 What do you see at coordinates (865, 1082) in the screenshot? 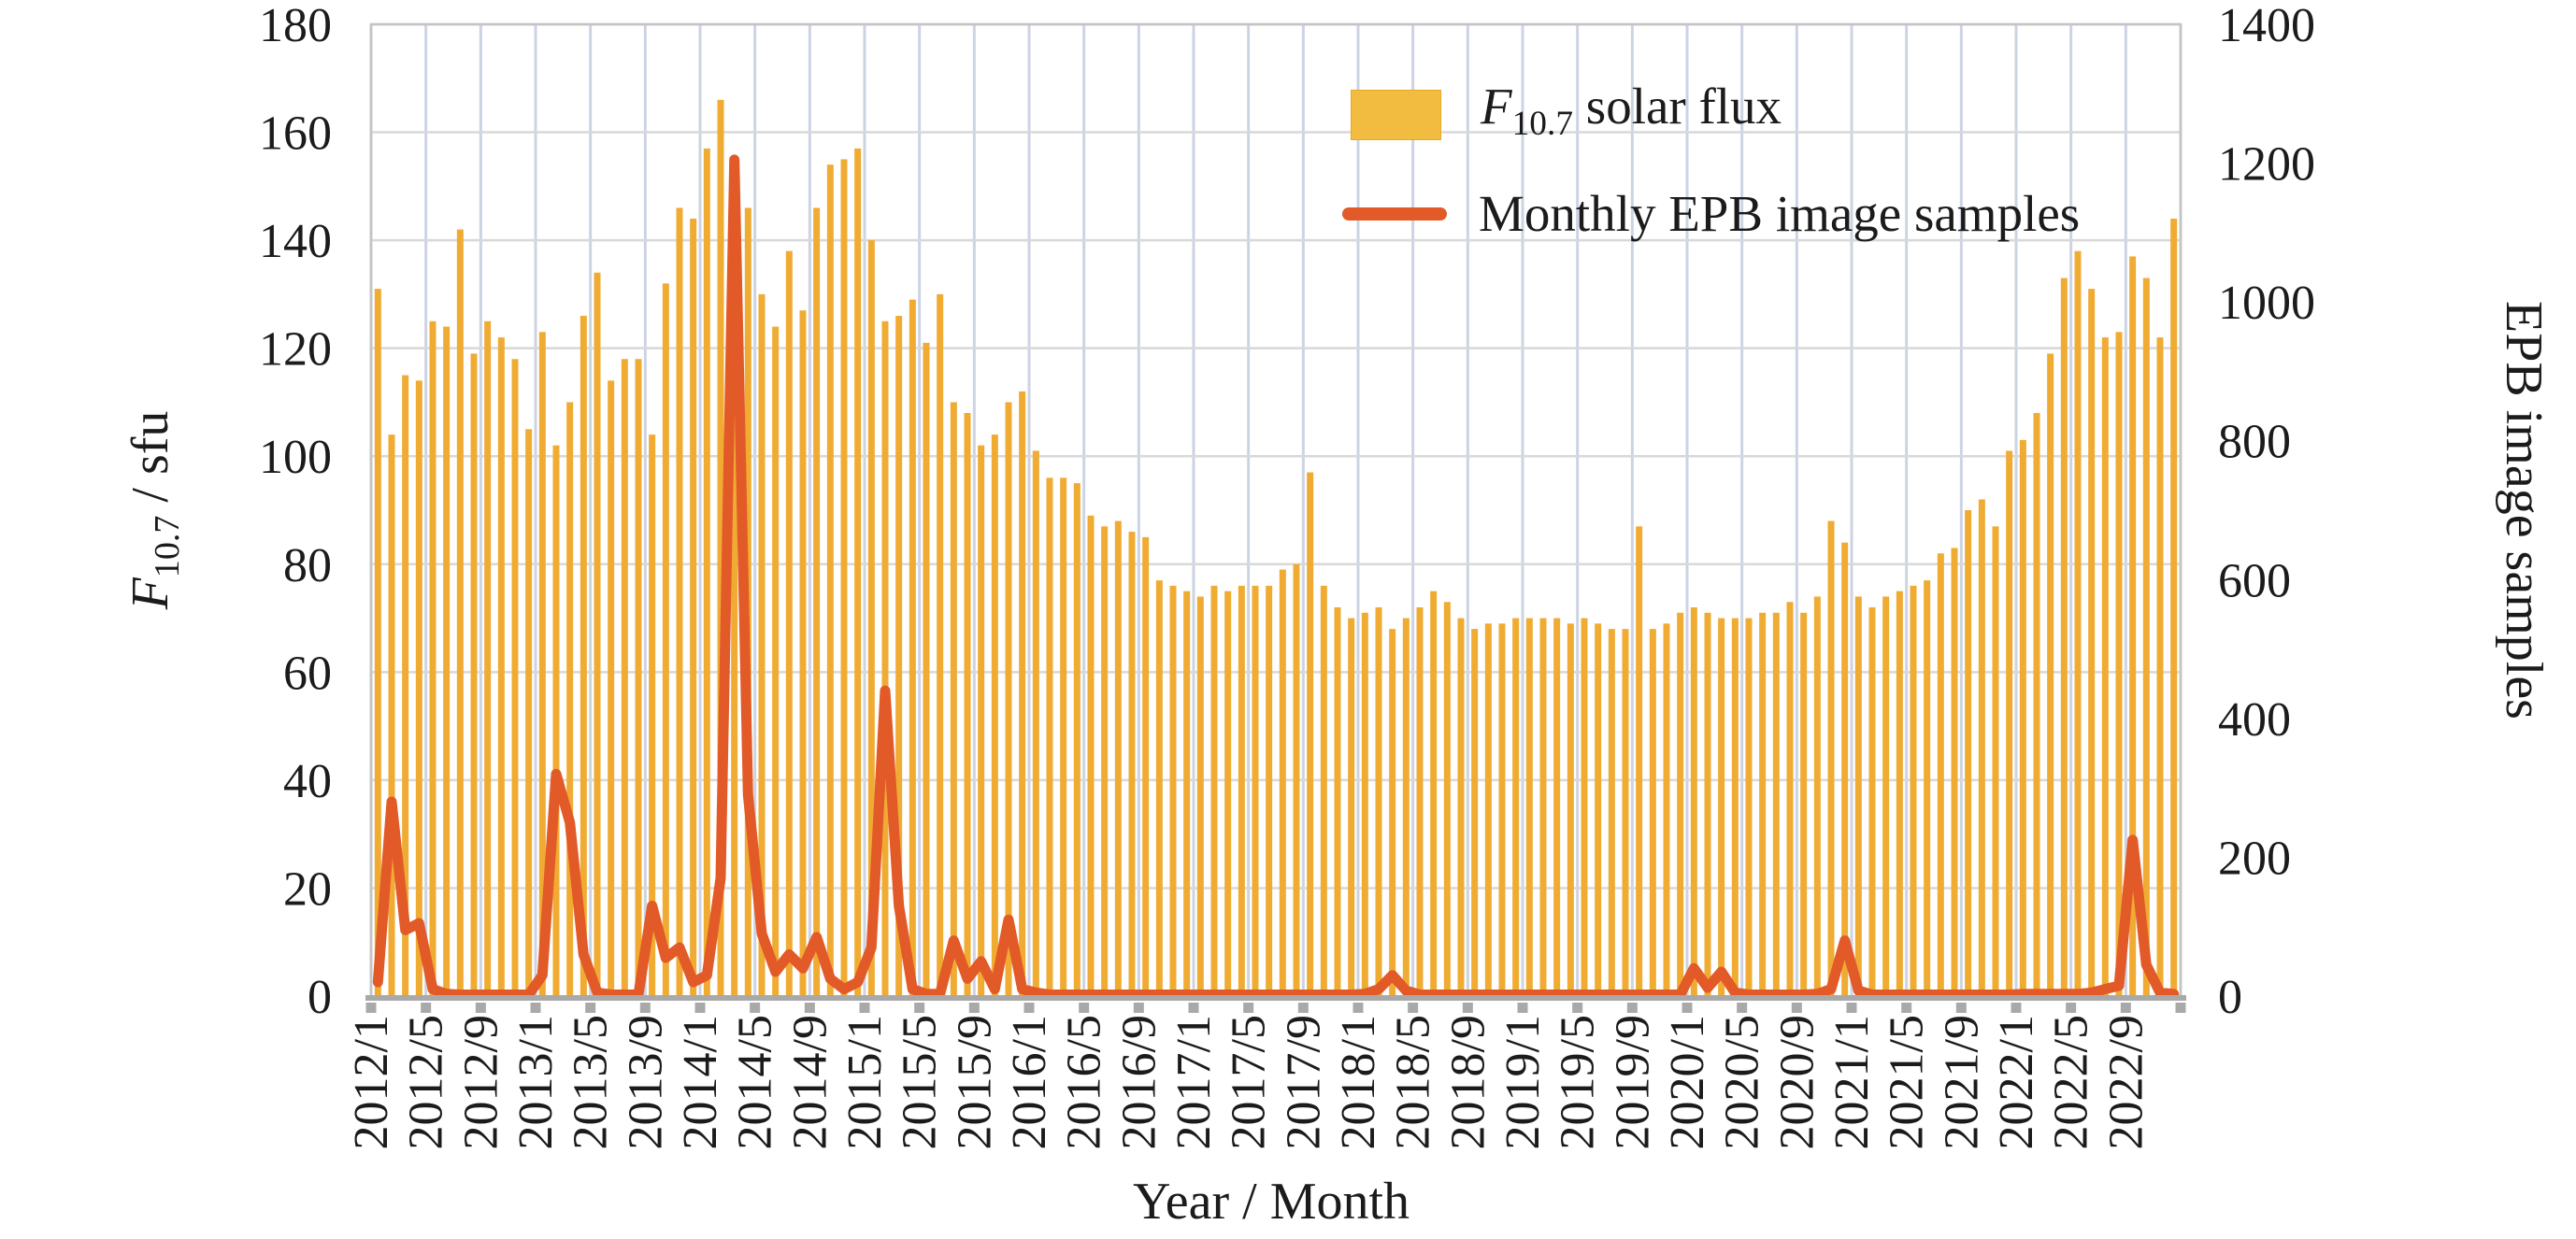
I see `x-axis-tick-label: 2015/1` at bounding box center [865, 1082].